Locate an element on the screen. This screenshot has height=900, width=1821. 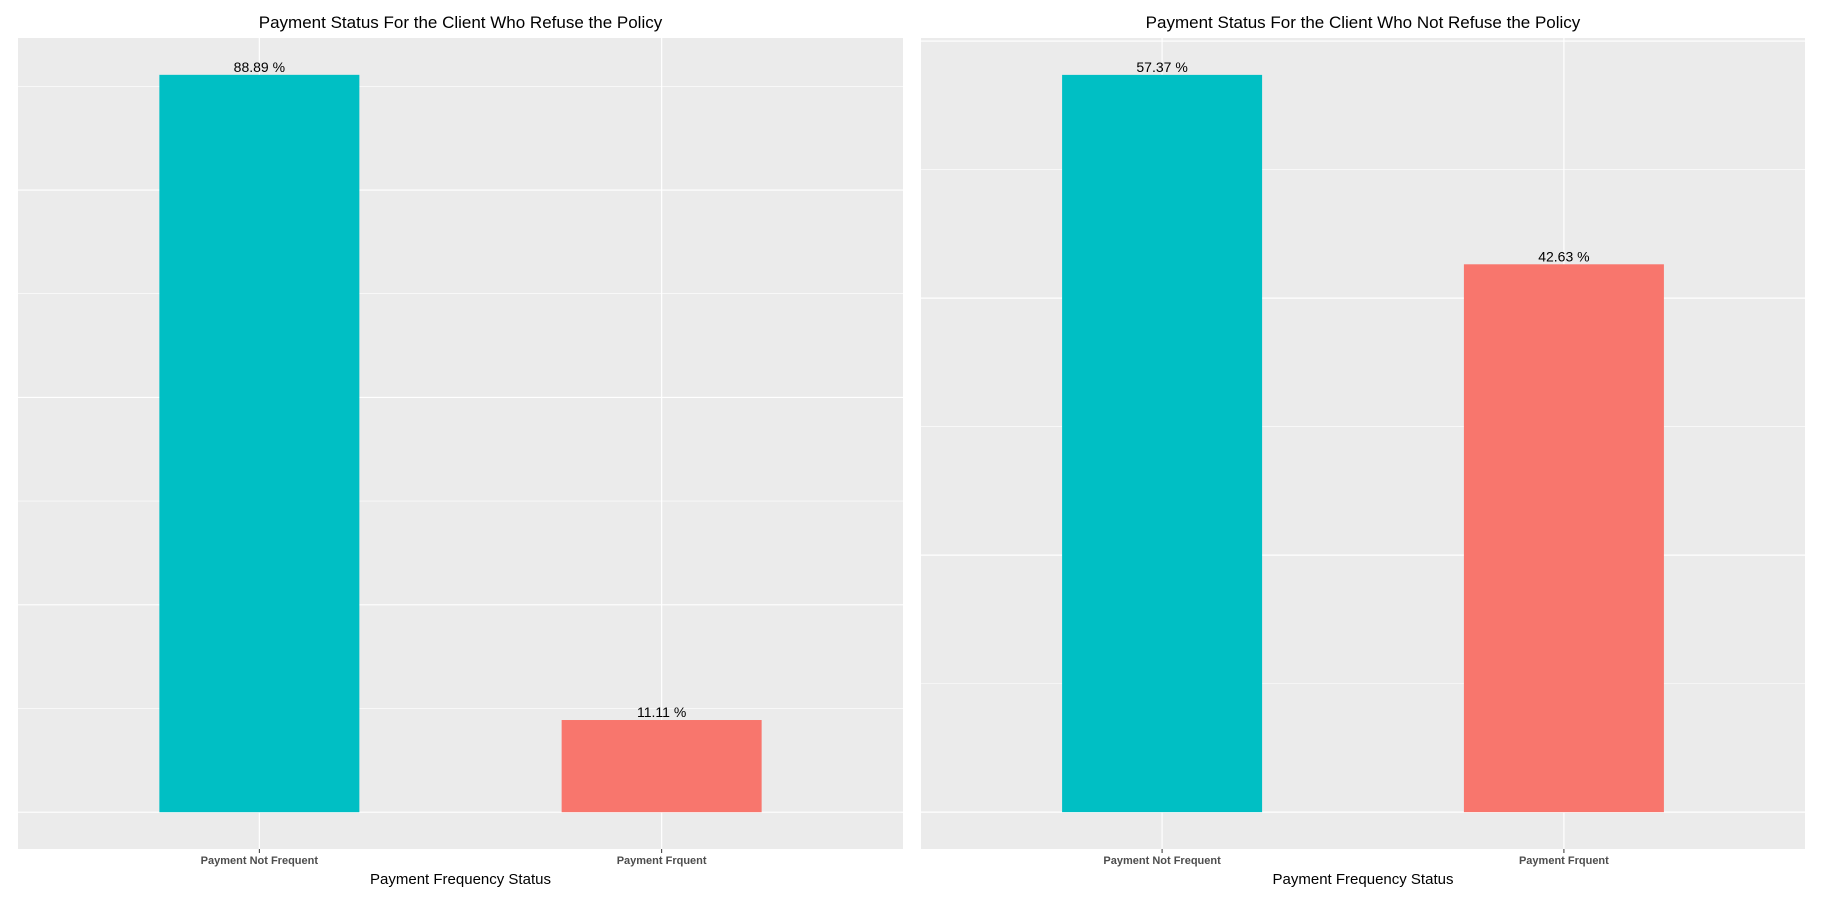
data-label: 11.11 % is located at coordinates (661, 712).